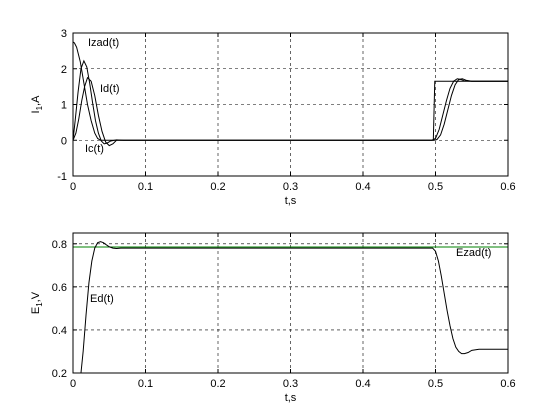 Image resolution: width=560 pixels, height=420 pixels. I want to click on y-tick-label: 0.6, so click(59, 288).